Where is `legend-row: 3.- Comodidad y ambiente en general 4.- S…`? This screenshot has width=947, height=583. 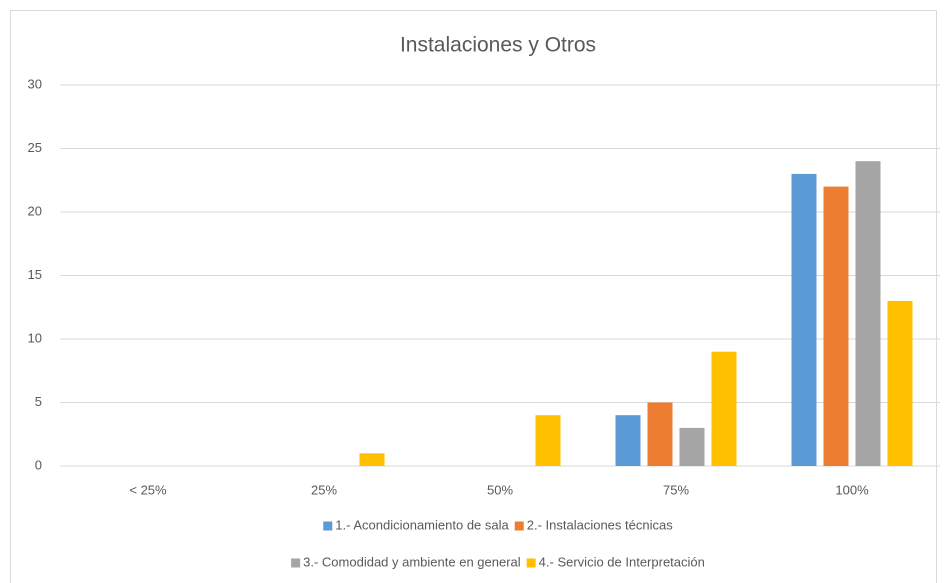 legend-row: 3.- Comodidad y ambiente en general 4.- S… is located at coordinates (498, 561).